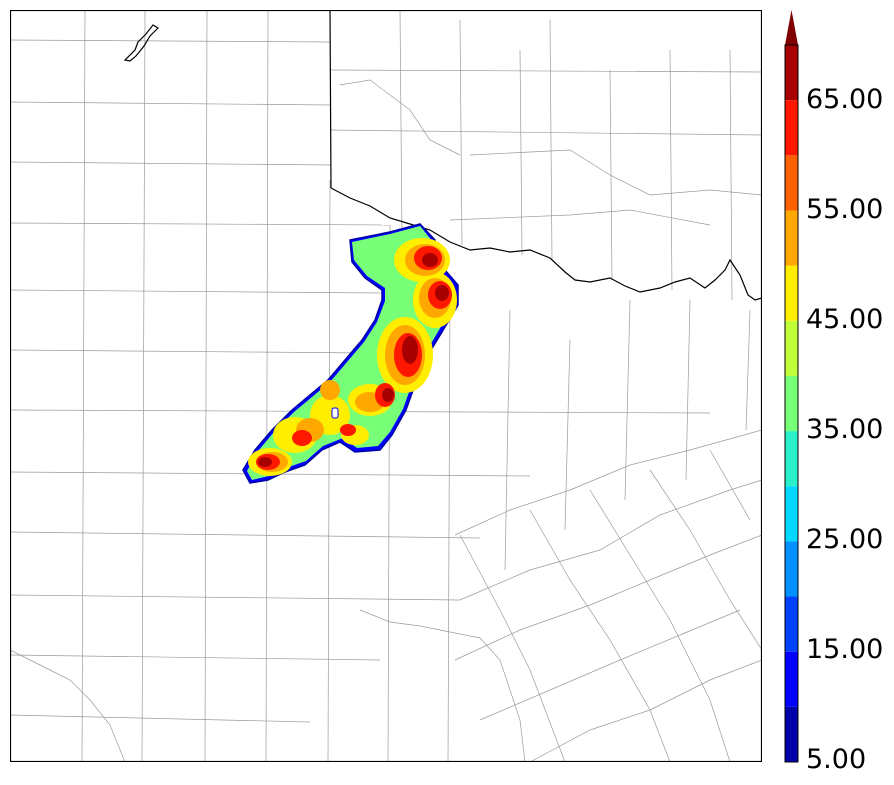 This screenshot has height=785, width=894. I want to click on colorbar-label-15: 15.00, so click(845, 649).